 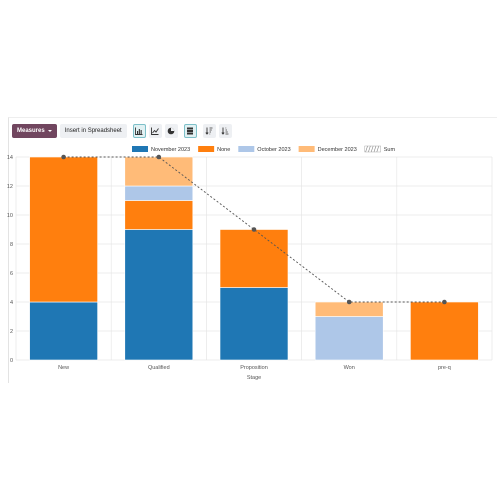 What do you see at coordinates (337, 150) in the screenshot?
I see `legend-label: December 2023` at bounding box center [337, 150].